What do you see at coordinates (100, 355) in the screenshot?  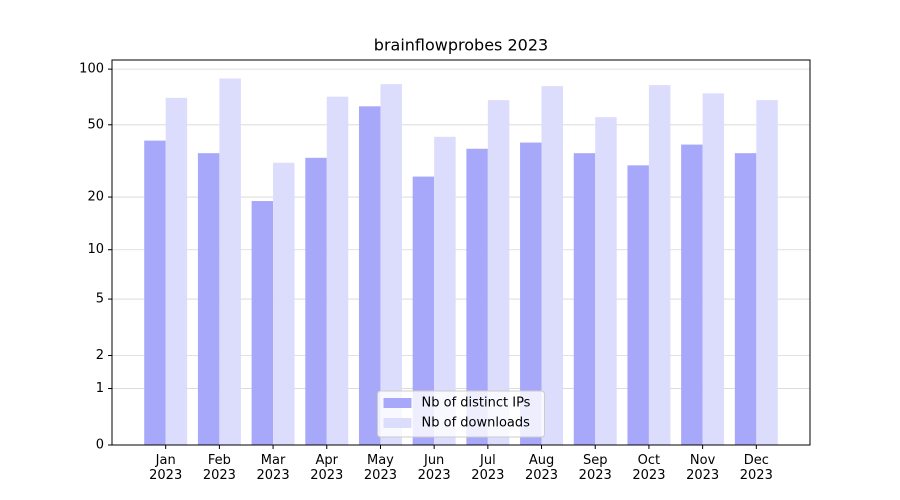 I see `y-tick-label: 2` at bounding box center [100, 355].